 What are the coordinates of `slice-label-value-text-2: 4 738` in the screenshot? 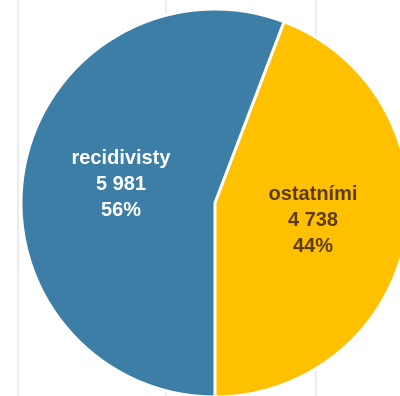 It's located at (313, 220).